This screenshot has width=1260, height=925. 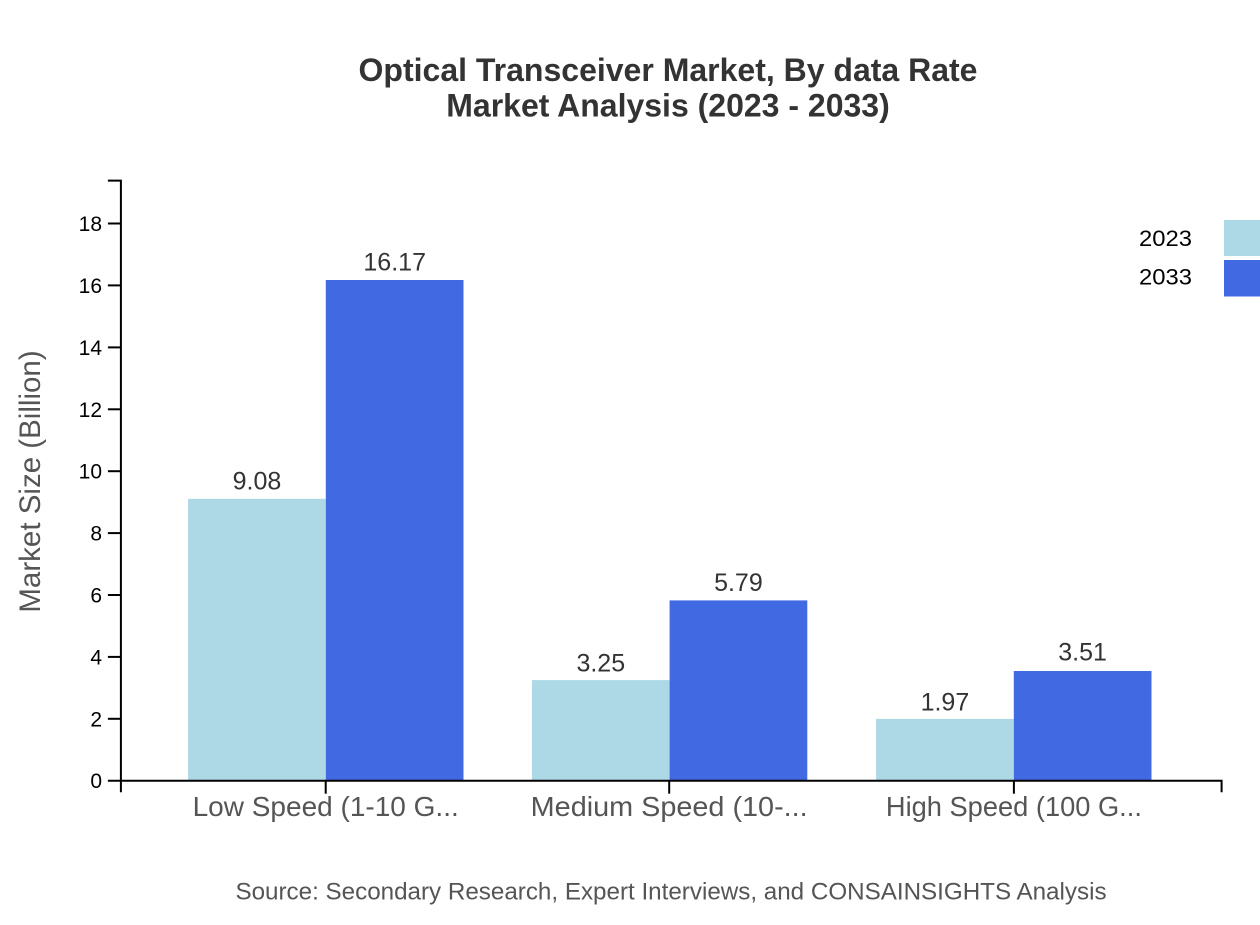 What do you see at coordinates (96, 781) in the screenshot?
I see `svg-text: 0` at bounding box center [96, 781].